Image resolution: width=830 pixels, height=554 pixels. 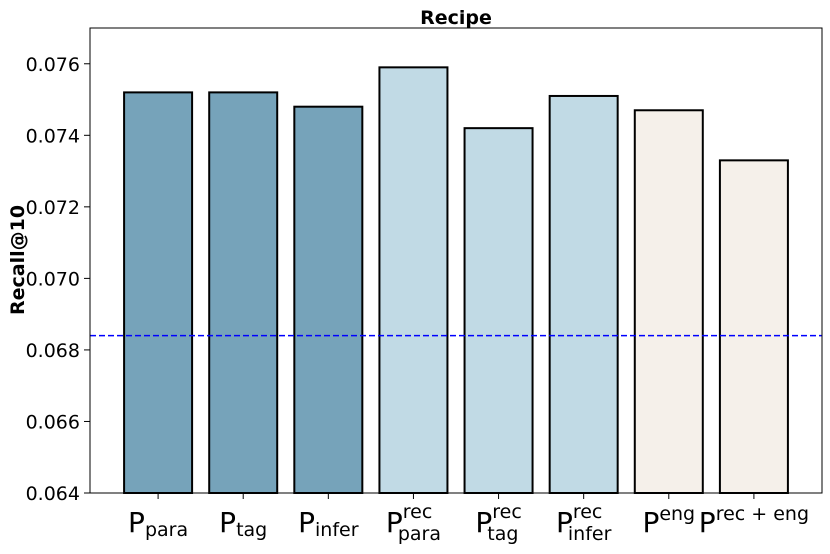 I want to click on x-tick-label-3: Prec para, so click(x=413, y=523).